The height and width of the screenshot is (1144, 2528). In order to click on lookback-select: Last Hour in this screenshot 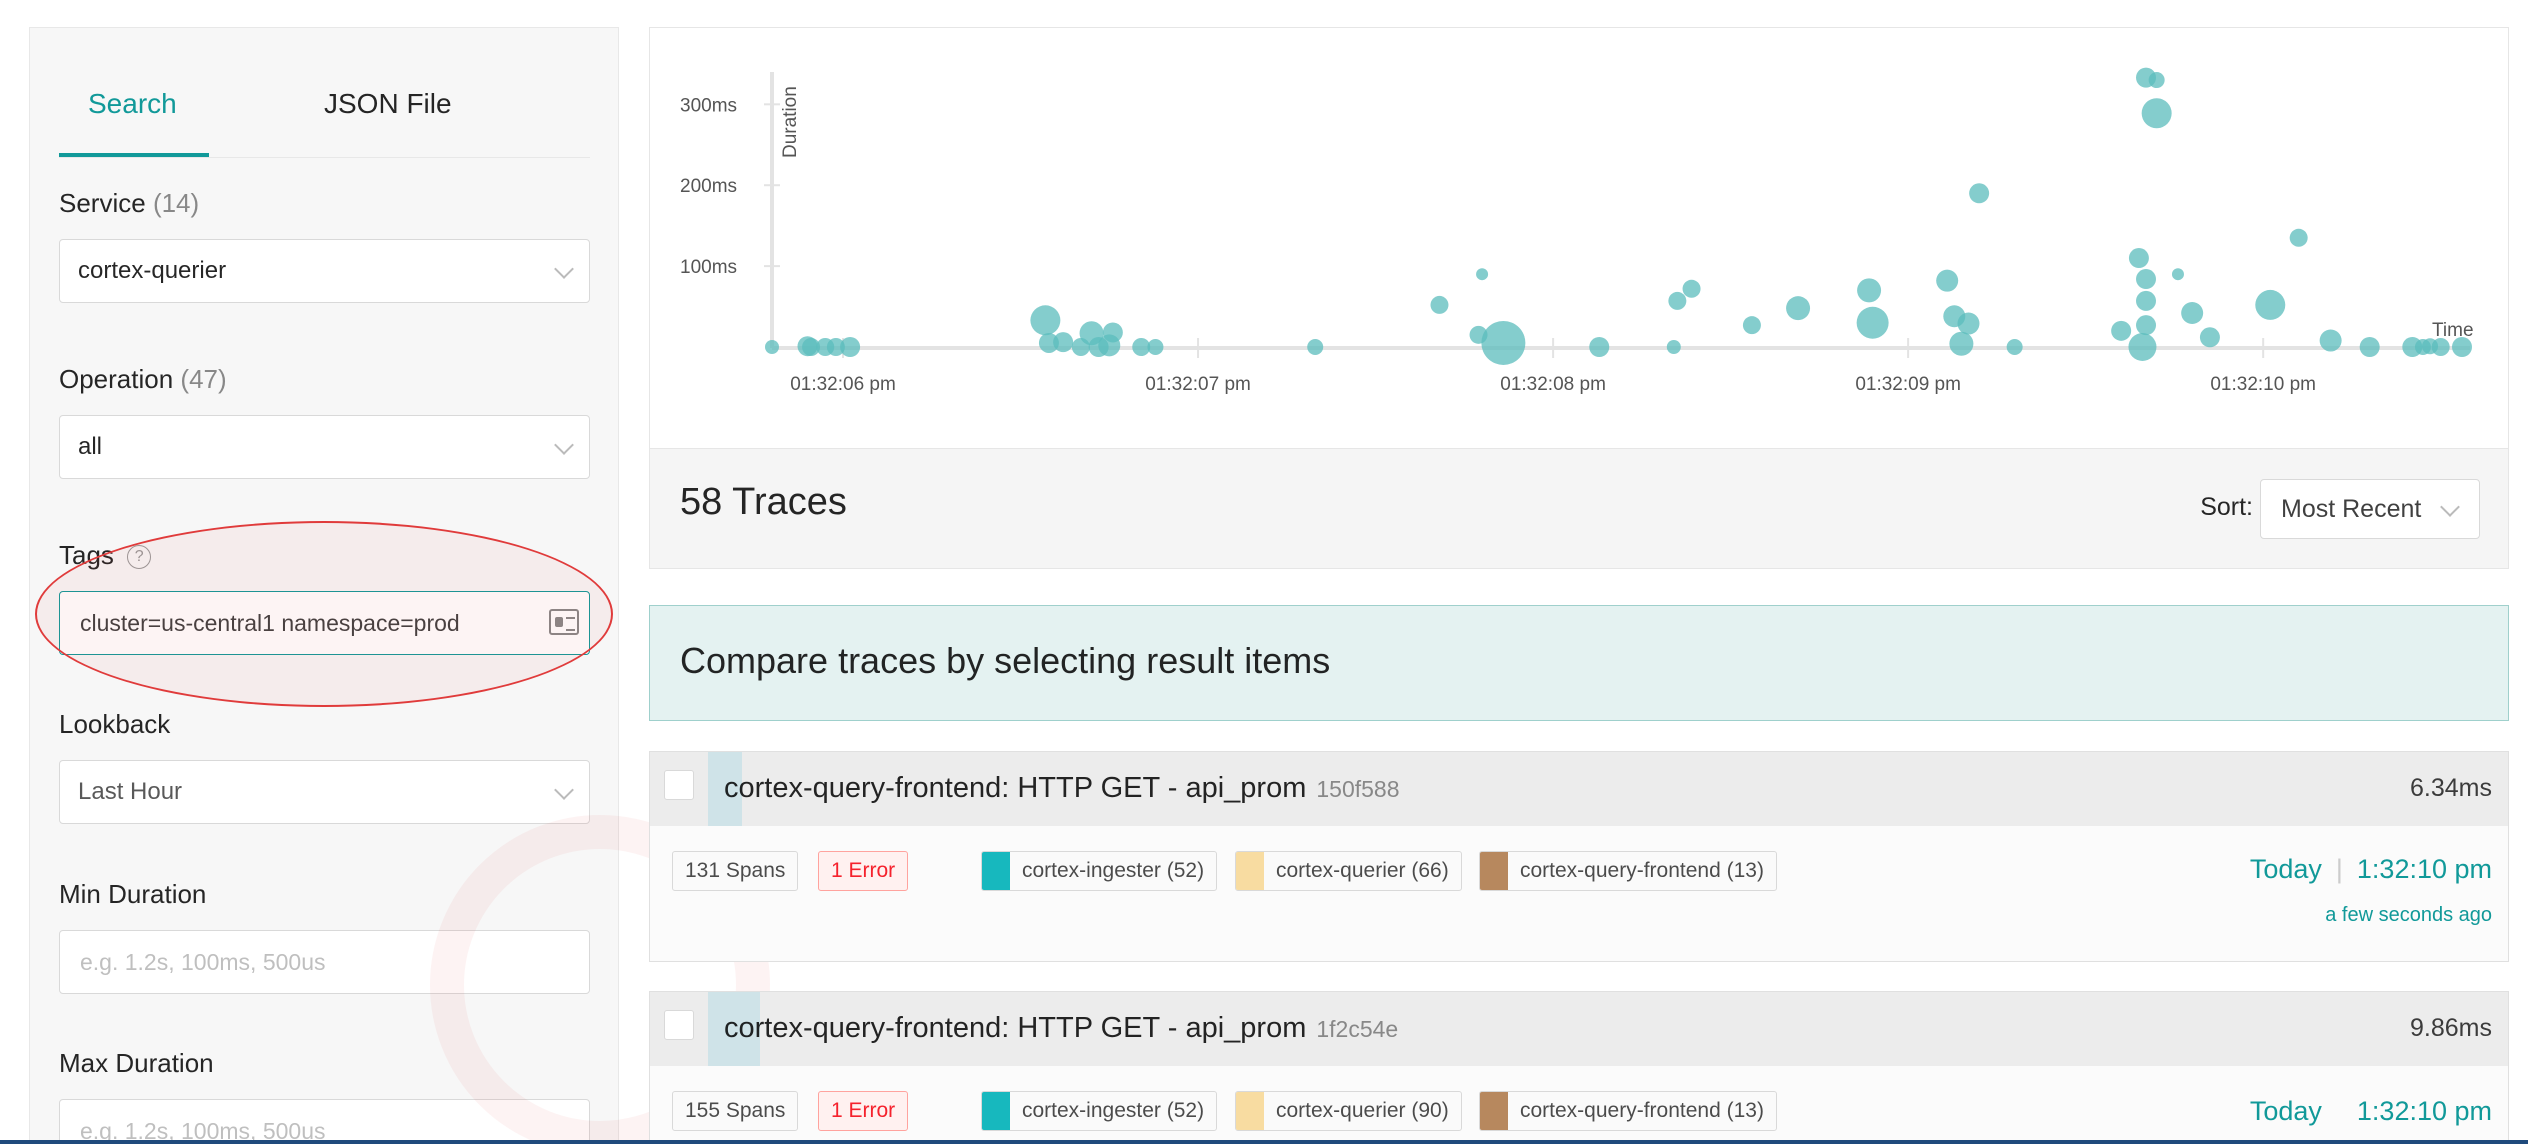, I will do `click(324, 792)`.